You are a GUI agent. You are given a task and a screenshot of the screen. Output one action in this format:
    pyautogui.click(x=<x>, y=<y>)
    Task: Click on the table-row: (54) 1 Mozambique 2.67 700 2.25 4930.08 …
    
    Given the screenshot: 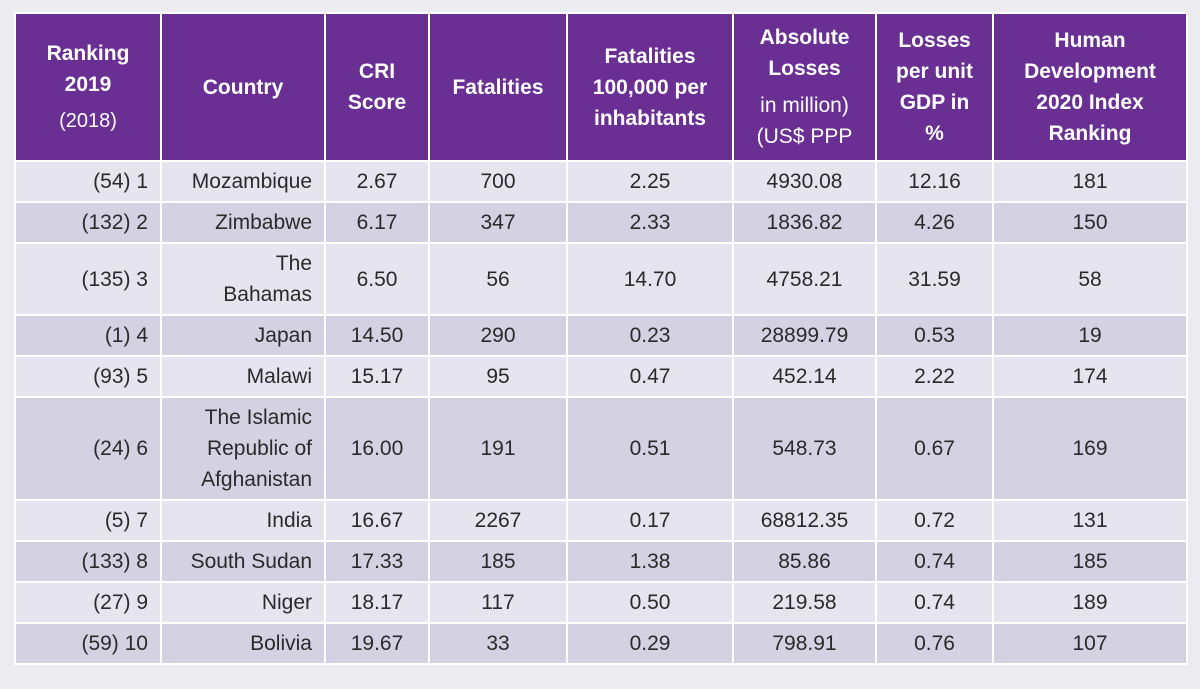 What is the action you would take?
    pyautogui.click(x=601, y=181)
    